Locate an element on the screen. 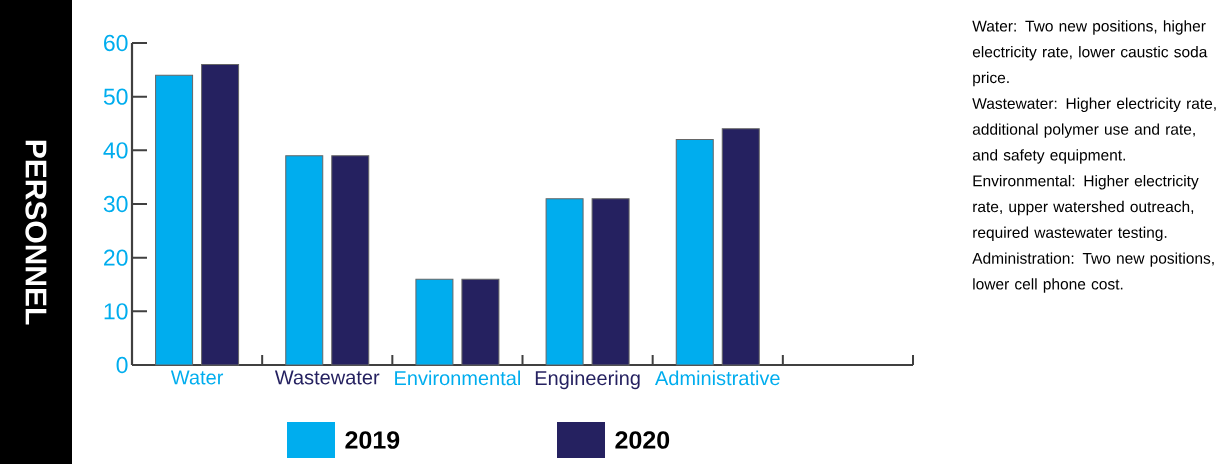 The image size is (1224, 464). y-tick-label: 20 is located at coordinates (116, 257).